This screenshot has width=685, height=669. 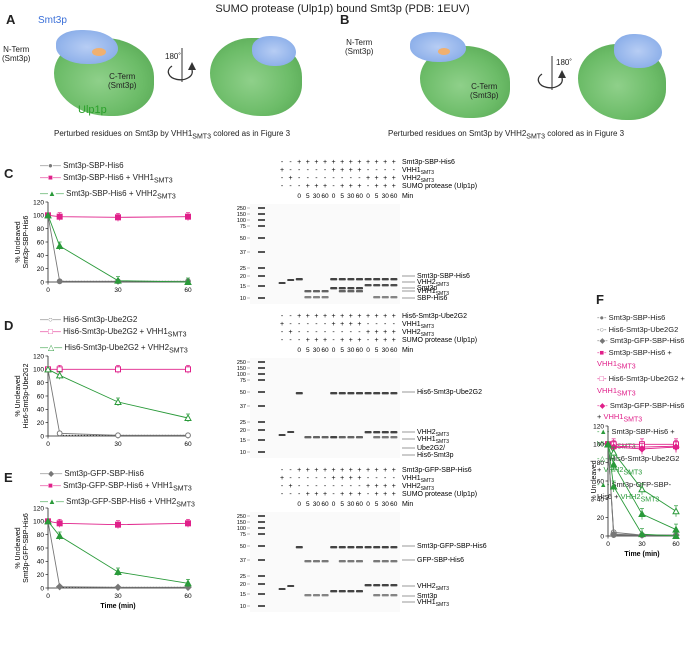 What do you see at coordinates (394, 350) in the screenshot?
I see `time-label: 60` at bounding box center [394, 350].